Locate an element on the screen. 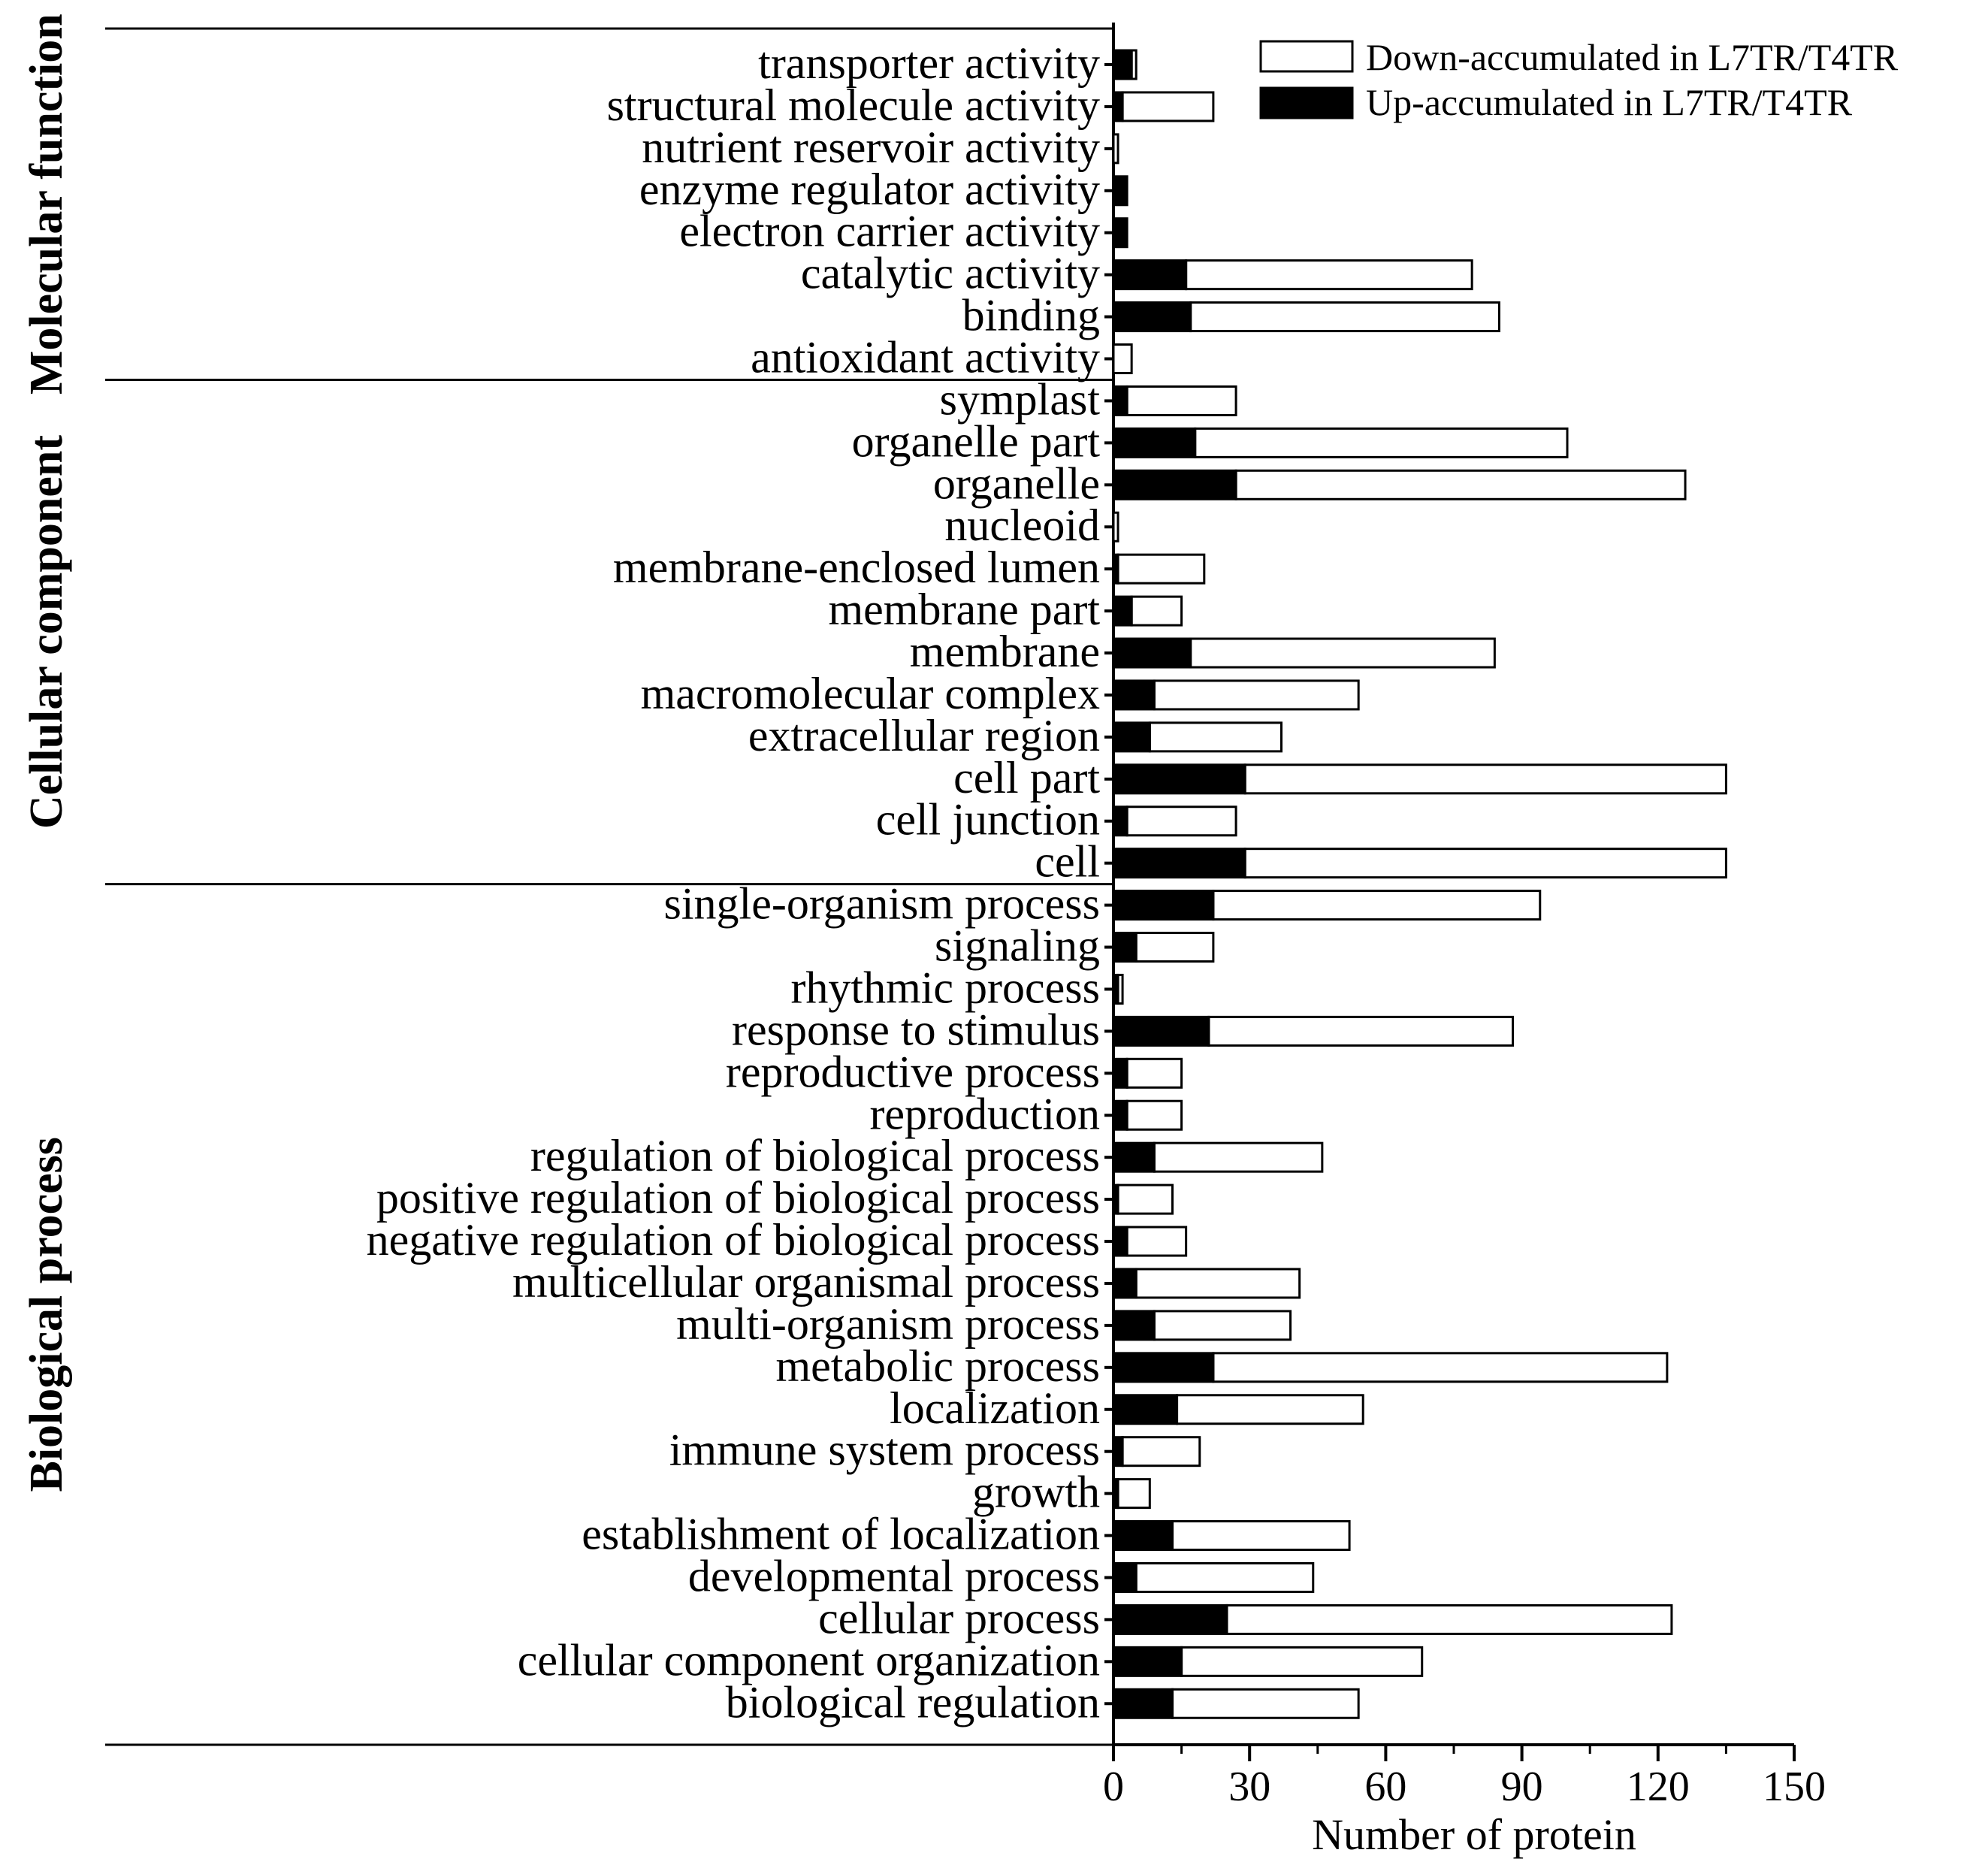 The width and height of the screenshot is (1988, 1871). category-label-regulation-of-biological-process: regulation of biological process is located at coordinates (815, 1155).